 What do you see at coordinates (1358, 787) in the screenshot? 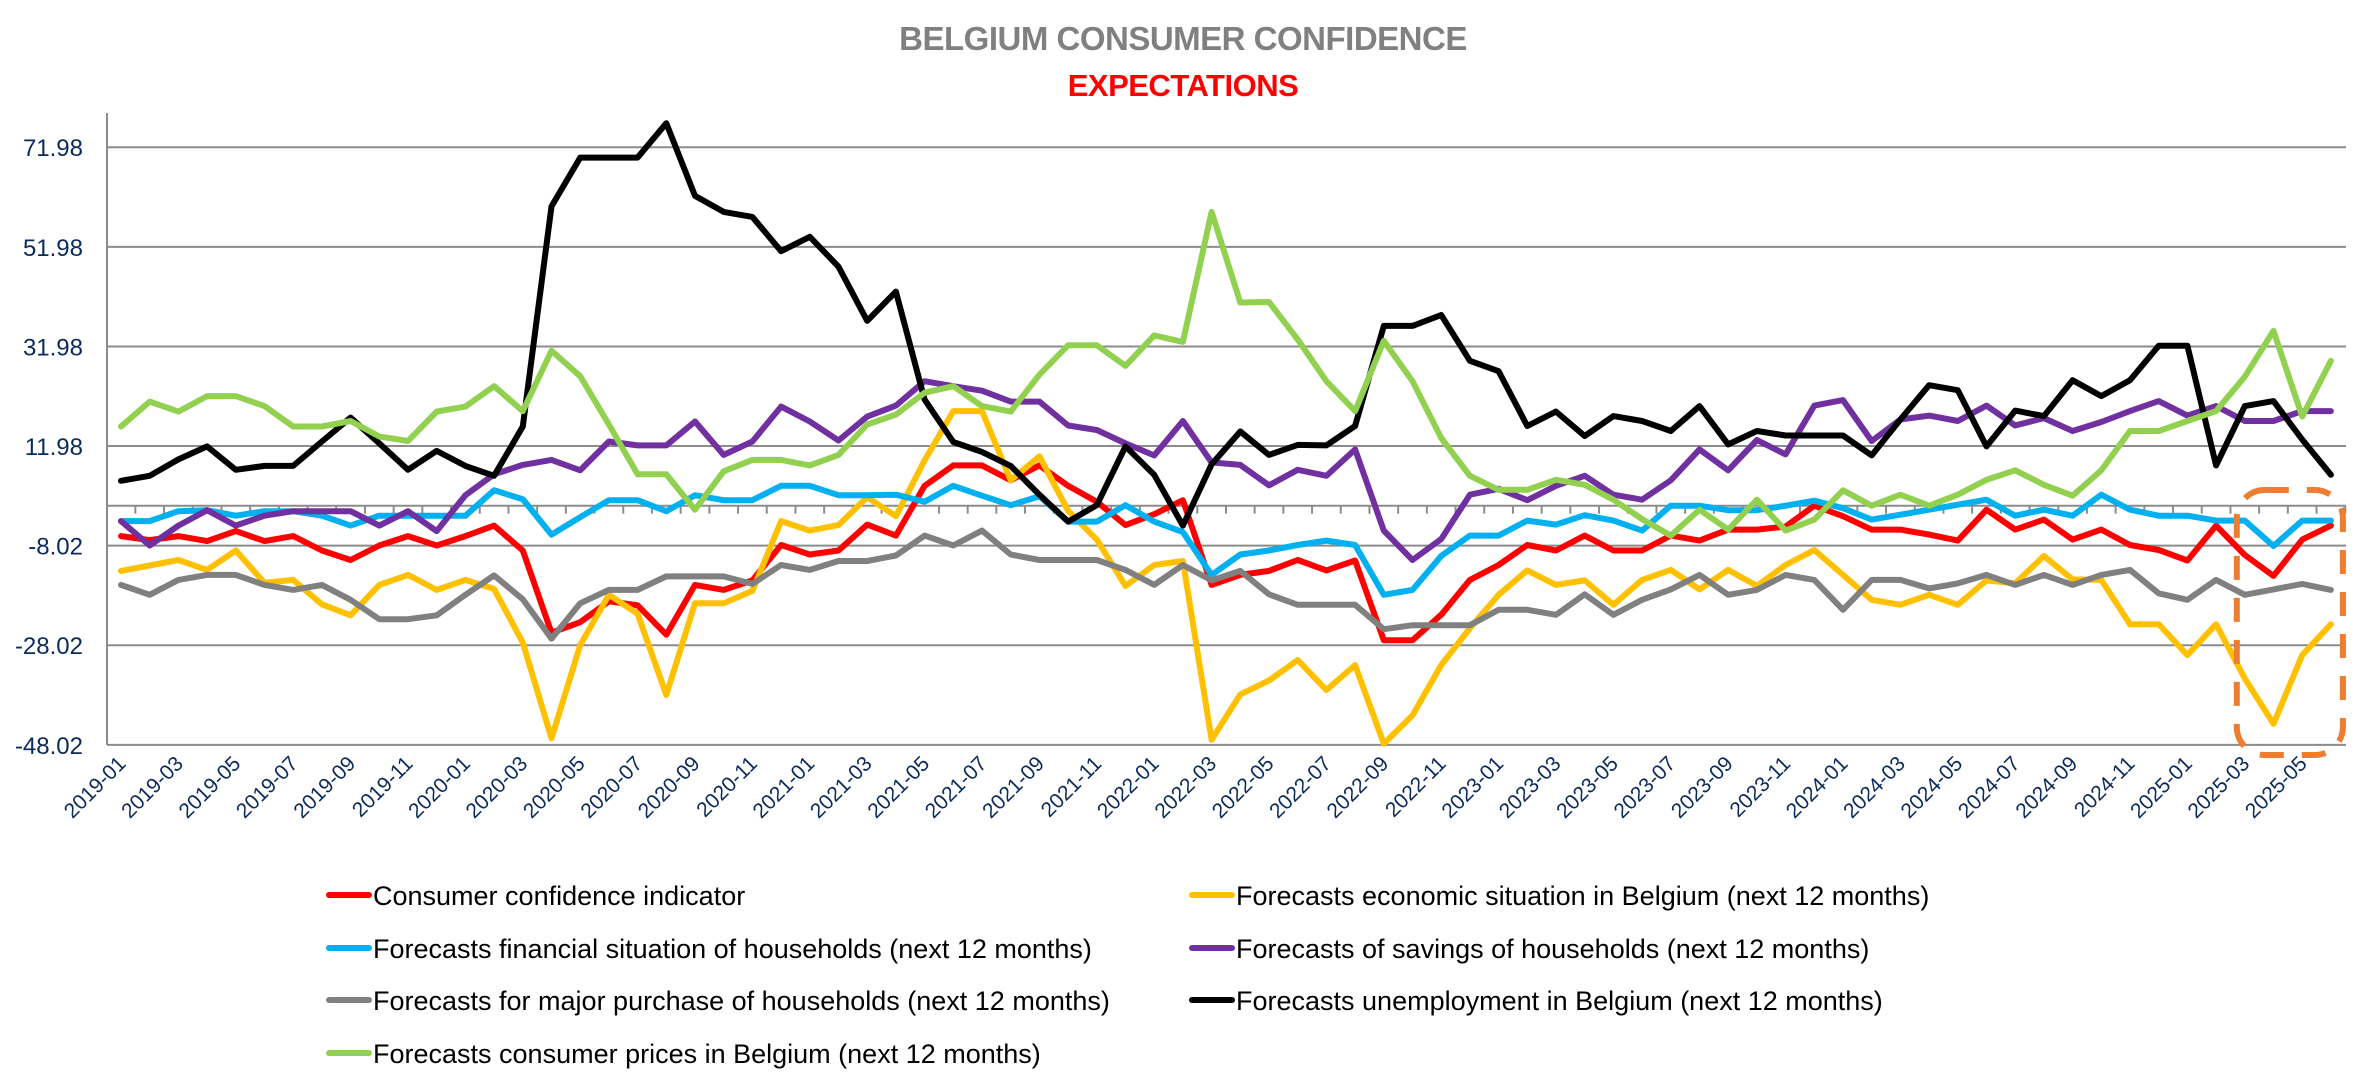
I see `x-tick-label: 2022-09` at bounding box center [1358, 787].